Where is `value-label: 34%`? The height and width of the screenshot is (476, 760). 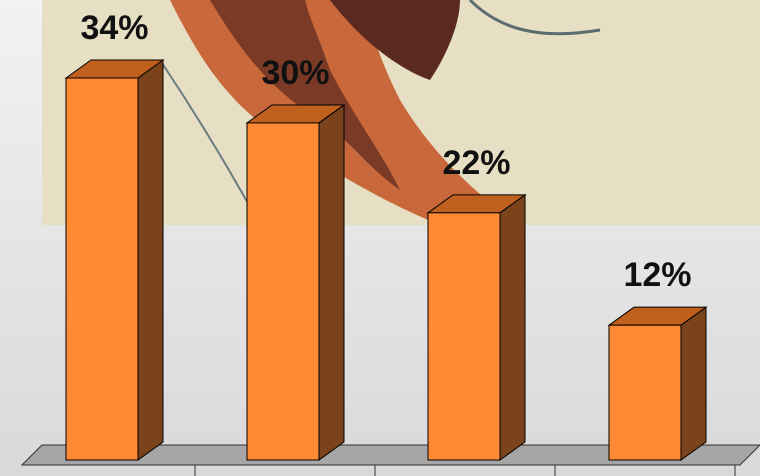 value-label: 34% is located at coordinates (114, 28).